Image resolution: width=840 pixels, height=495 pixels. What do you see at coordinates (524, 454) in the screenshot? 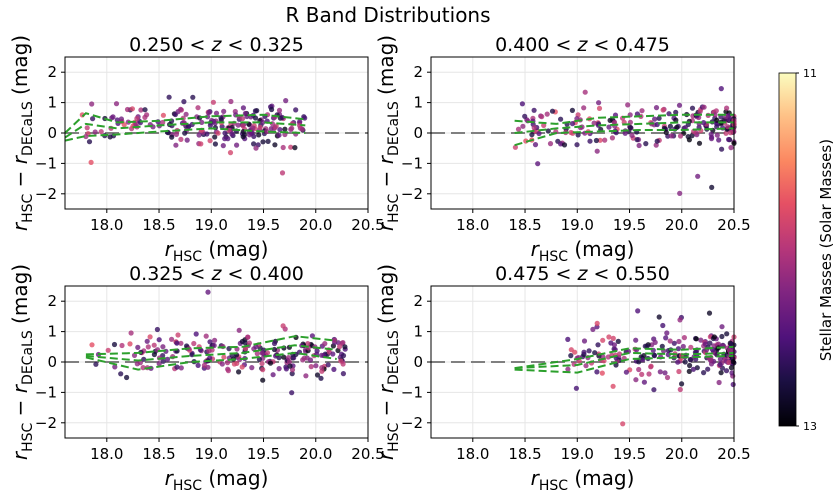
I see `x-tick-label: 18.5` at bounding box center [524, 454].